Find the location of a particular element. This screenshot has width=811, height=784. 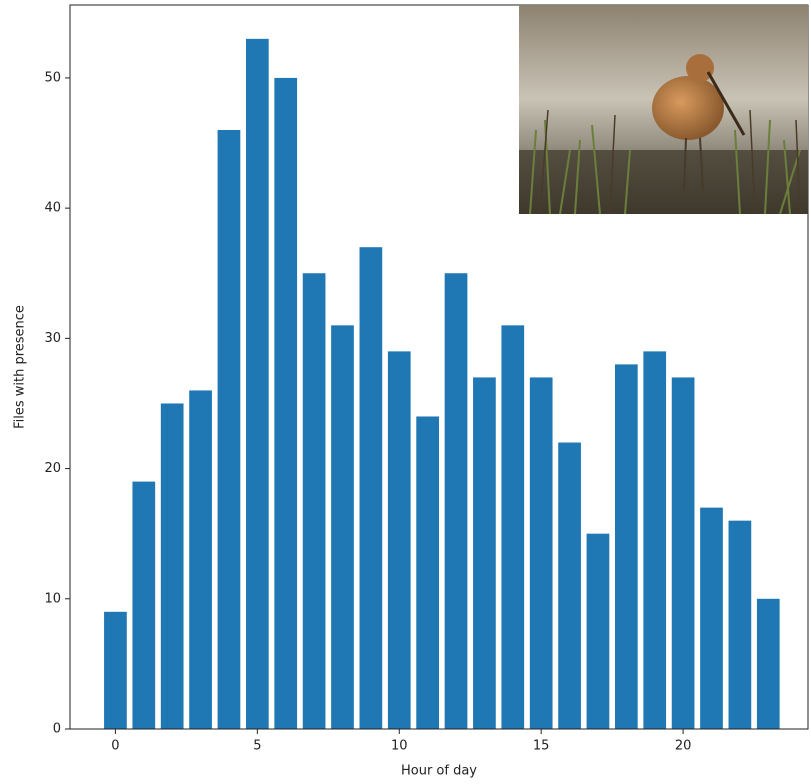

y-tick-label: 20 is located at coordinates (52, 468).